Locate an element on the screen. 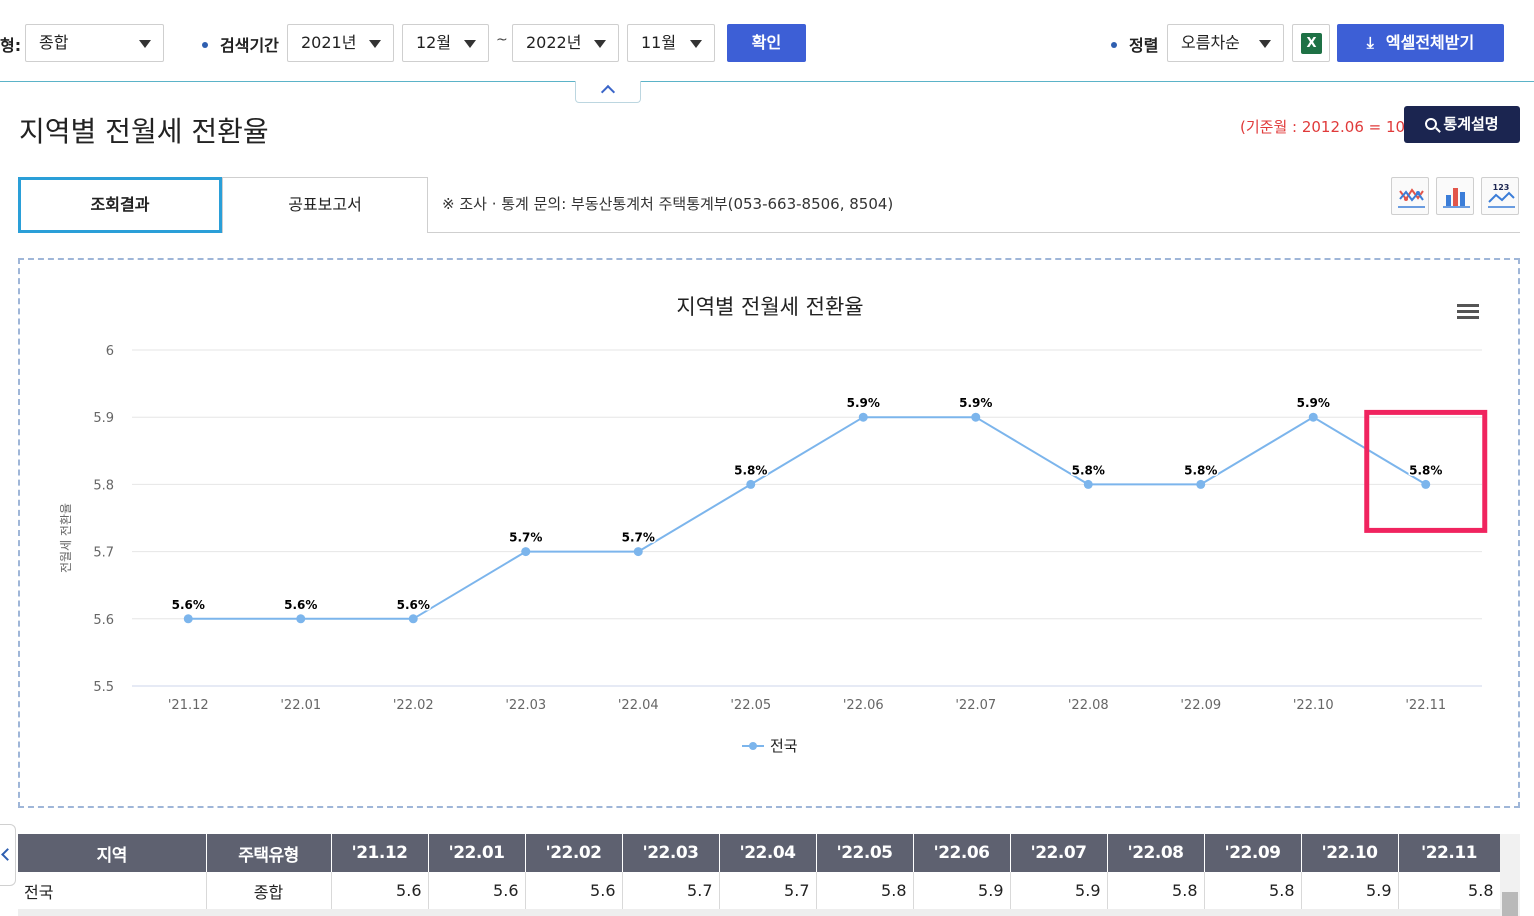 This screenshot has width=1534, height=916. table-value-view-button: 123 is located at coordinates (1500, 196).